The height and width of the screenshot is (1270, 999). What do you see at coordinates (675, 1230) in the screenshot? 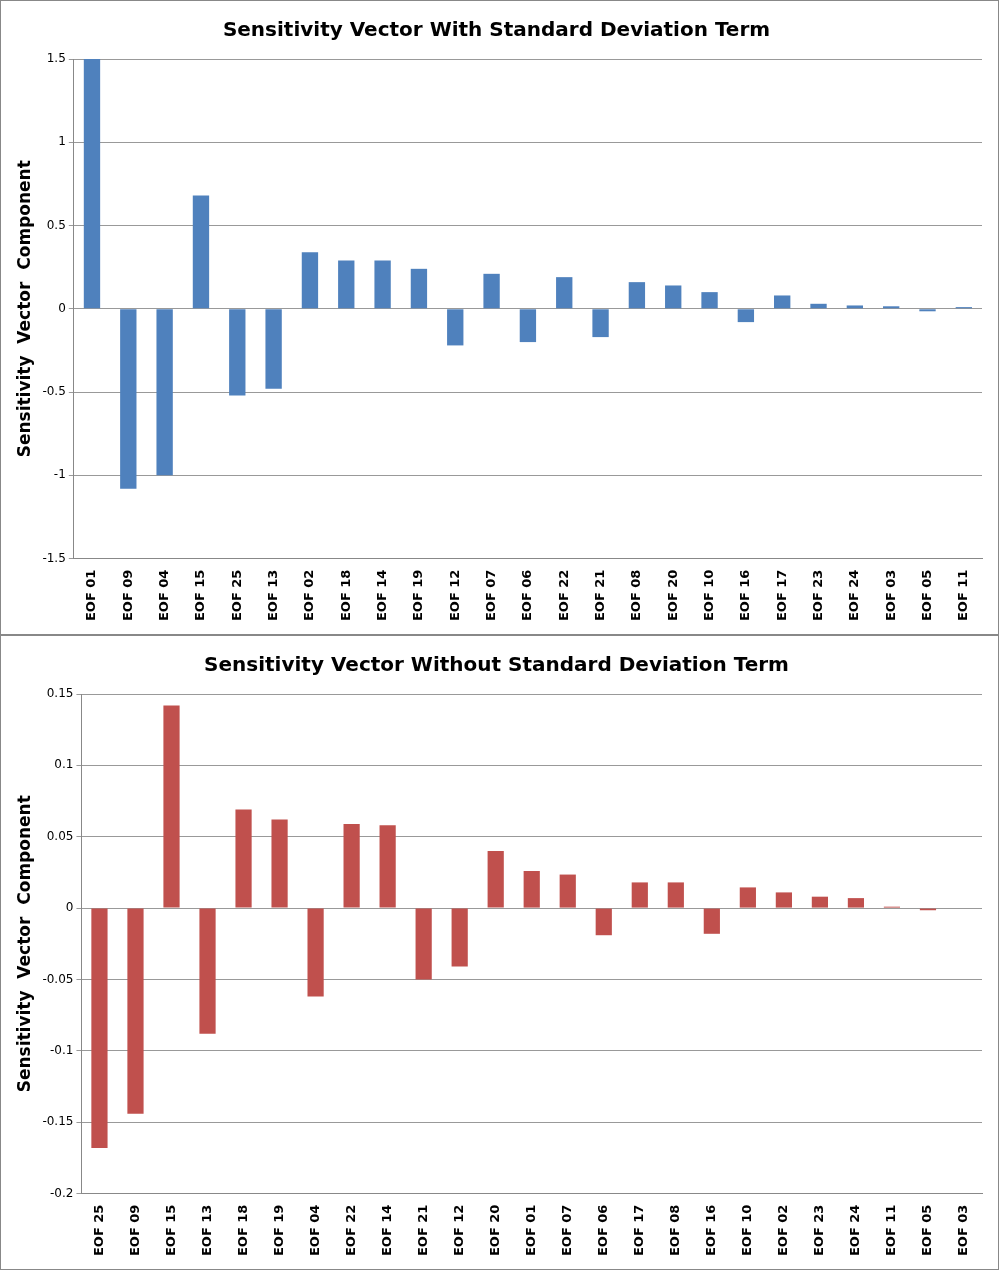
I see `x-tick-label: EOF 08` at bounding box center [675, 1230].